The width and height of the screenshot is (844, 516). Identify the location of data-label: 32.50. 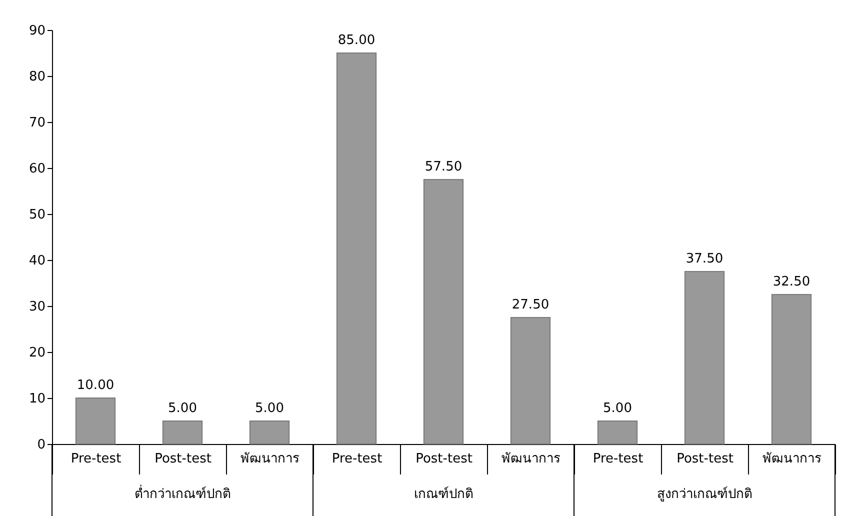
(791, 282).